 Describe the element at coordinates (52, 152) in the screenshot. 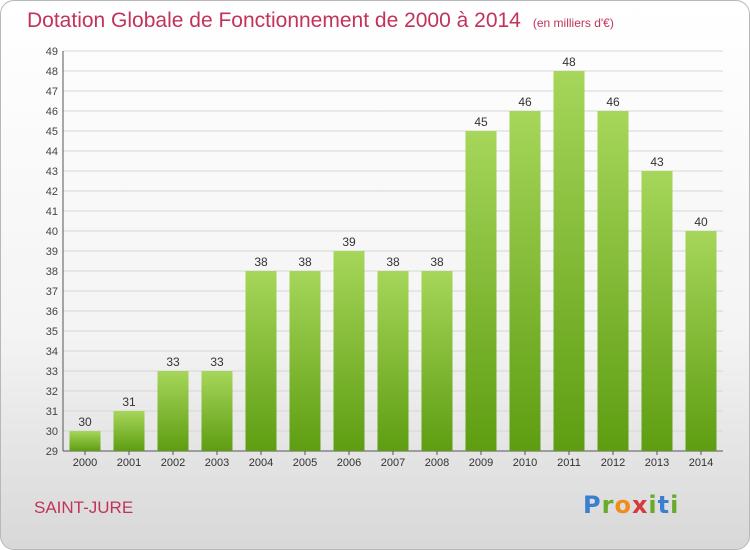

I see `y-tick-label: 44` at that location.